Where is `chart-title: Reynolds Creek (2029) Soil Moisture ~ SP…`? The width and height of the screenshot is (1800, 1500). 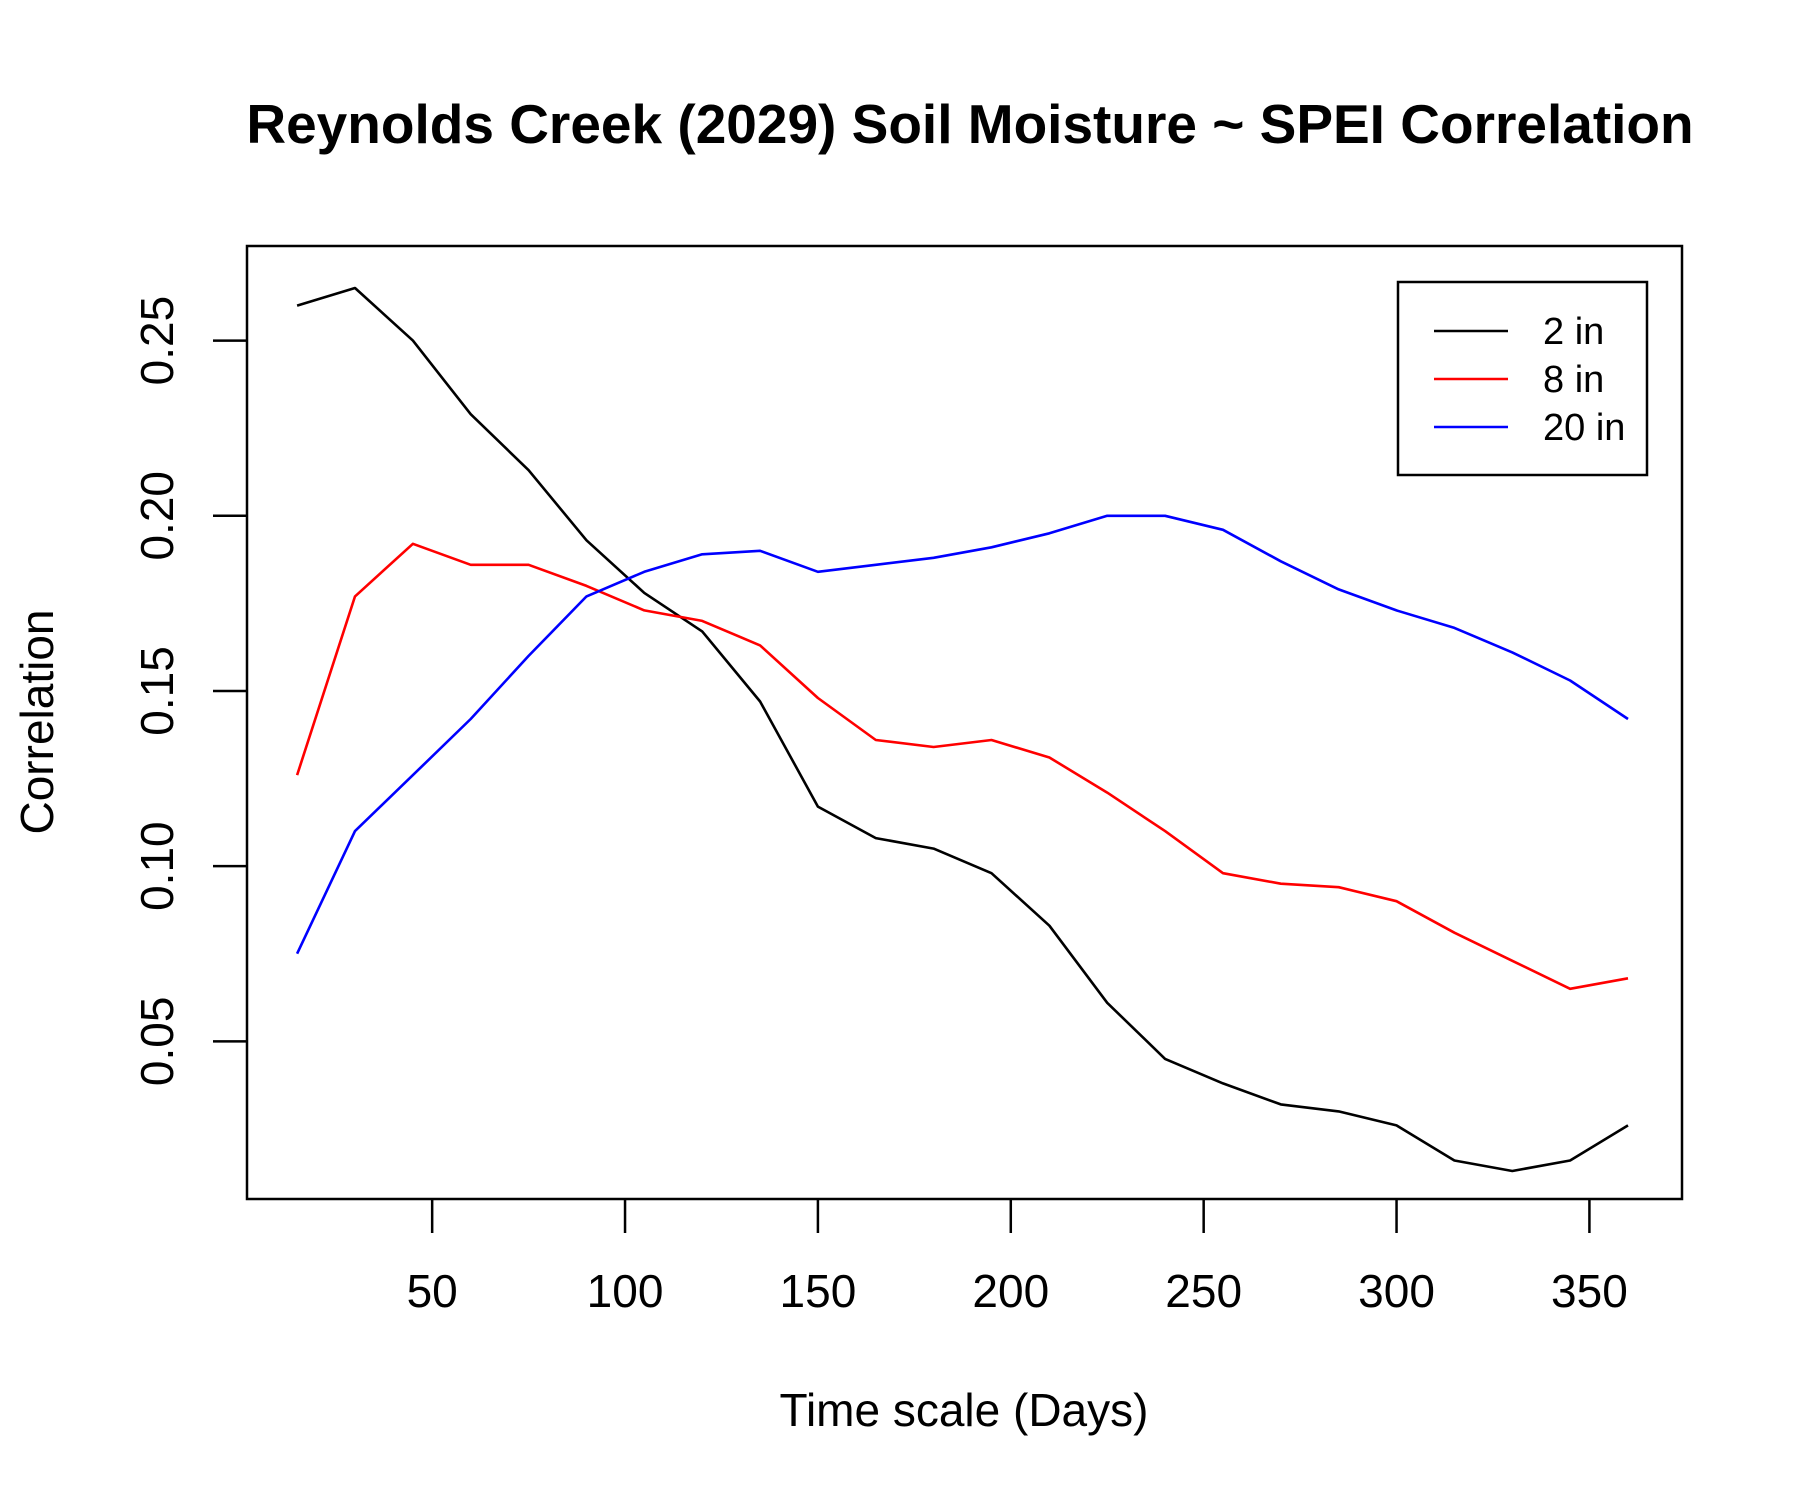
chart-title: Reynolds Creek (2029) Soil Moisture ~ SP… is located at coordinates (969, 124).